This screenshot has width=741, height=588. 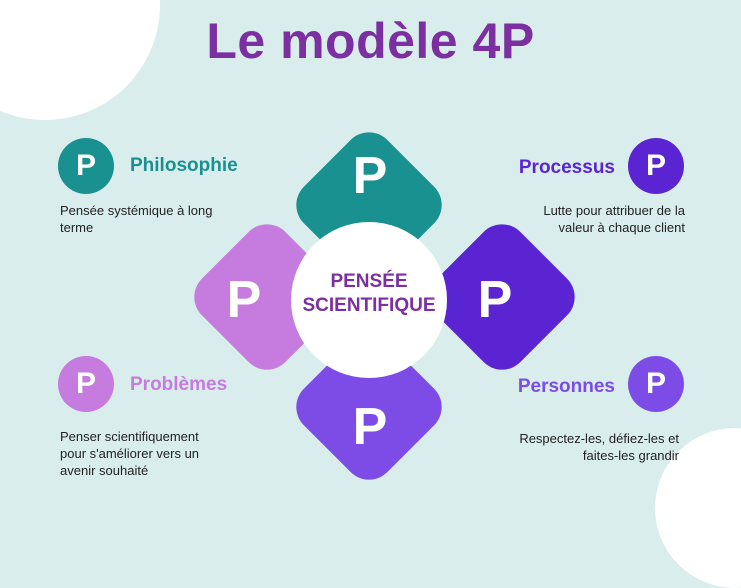 I want to click on center-circle, so click(x=369, y=300).